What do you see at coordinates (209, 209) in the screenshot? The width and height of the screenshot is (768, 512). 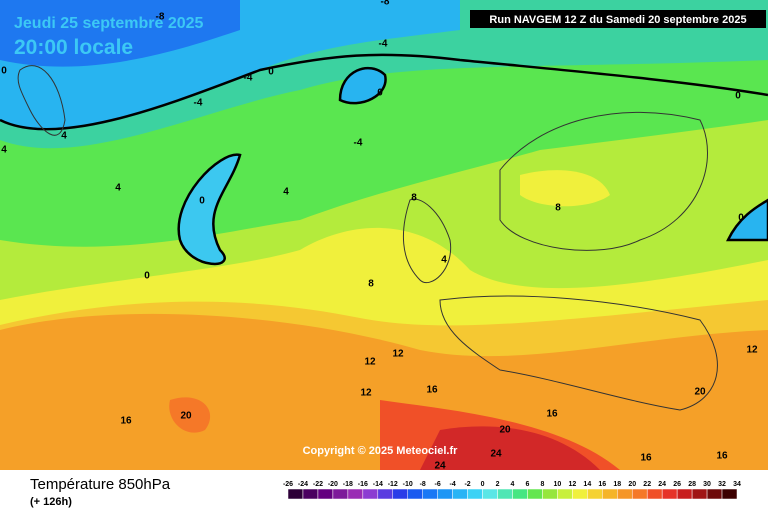 I see `cold-pool` at bounding box center [209, 209].